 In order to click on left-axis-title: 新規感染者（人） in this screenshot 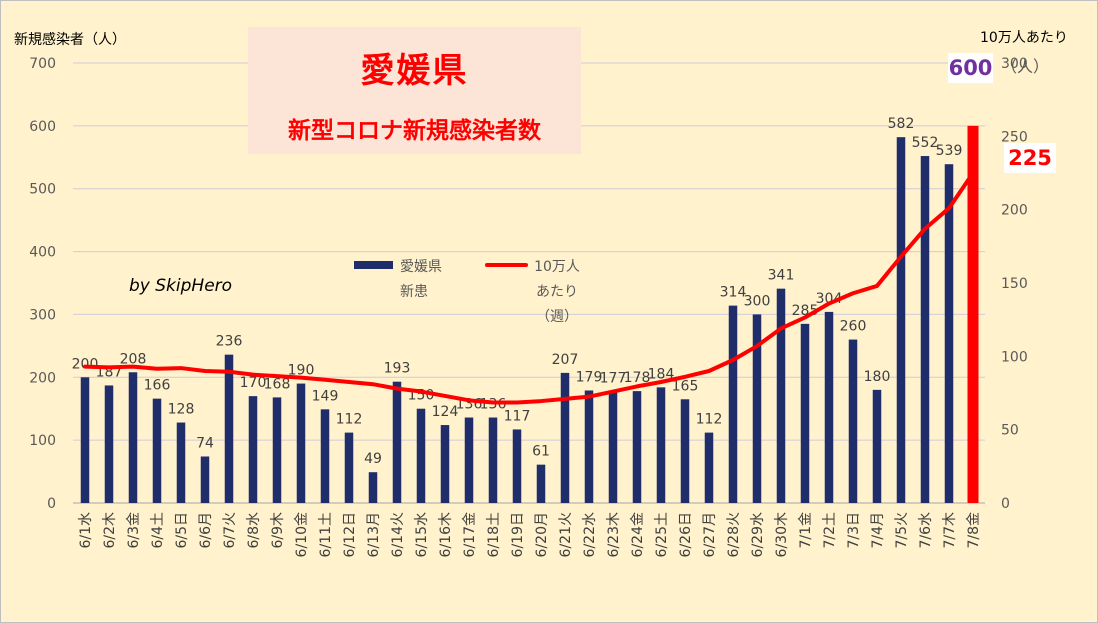, I will do `click(70, 40)`.